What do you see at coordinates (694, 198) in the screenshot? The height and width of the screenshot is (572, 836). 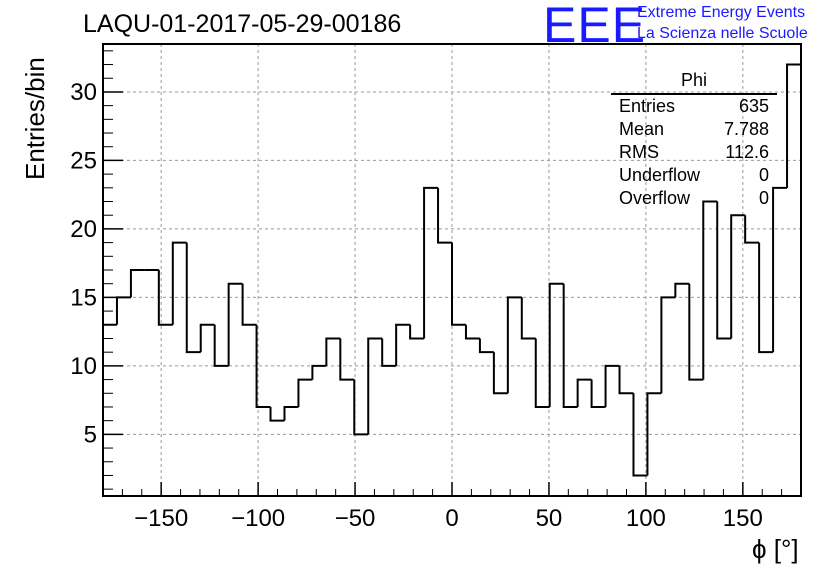 I see `stats-row: Overflow 0` at bounding box center [694, 198].